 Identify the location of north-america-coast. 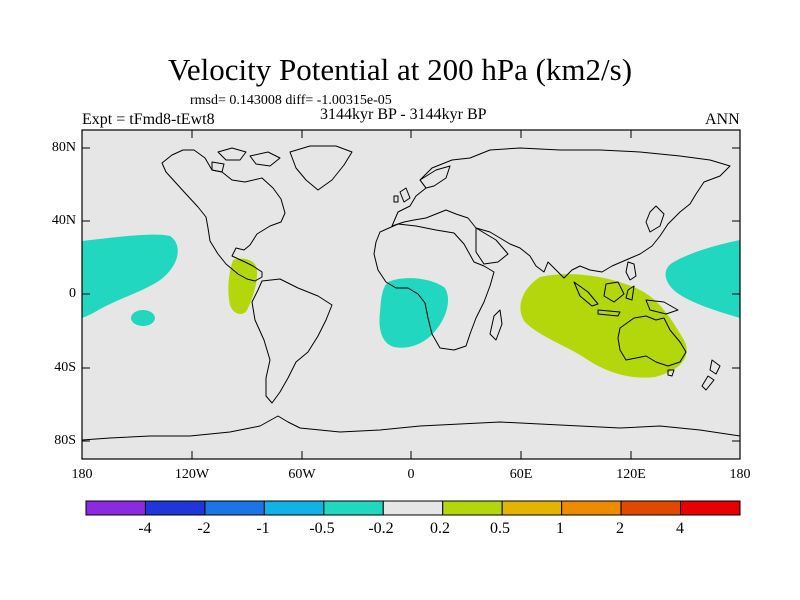
(223, 215).